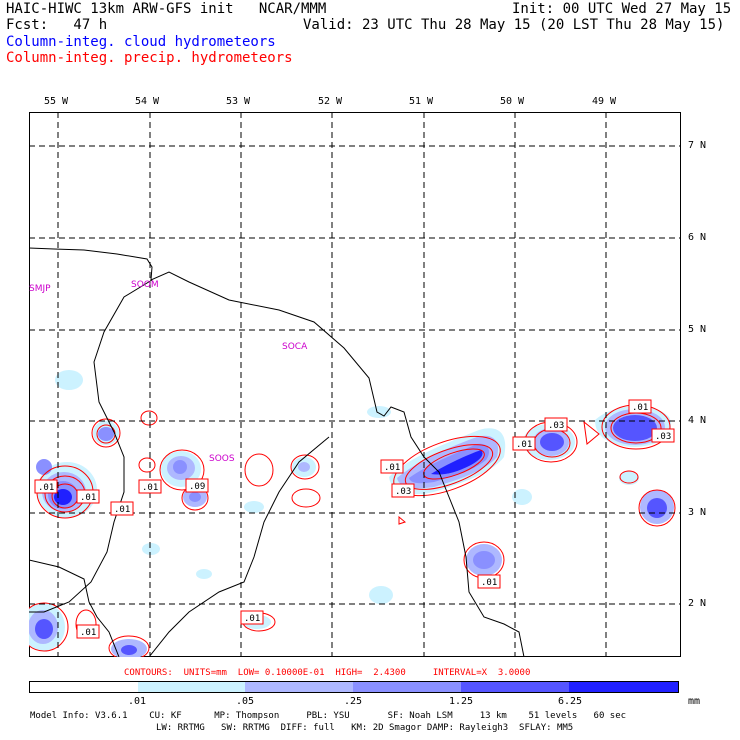 The width and height of the screenshot is (740, 740). What do you see at coordinates (697, 603) in the screenshot?
I see `lat-label: 2 N` at bounding box center [697, 603].